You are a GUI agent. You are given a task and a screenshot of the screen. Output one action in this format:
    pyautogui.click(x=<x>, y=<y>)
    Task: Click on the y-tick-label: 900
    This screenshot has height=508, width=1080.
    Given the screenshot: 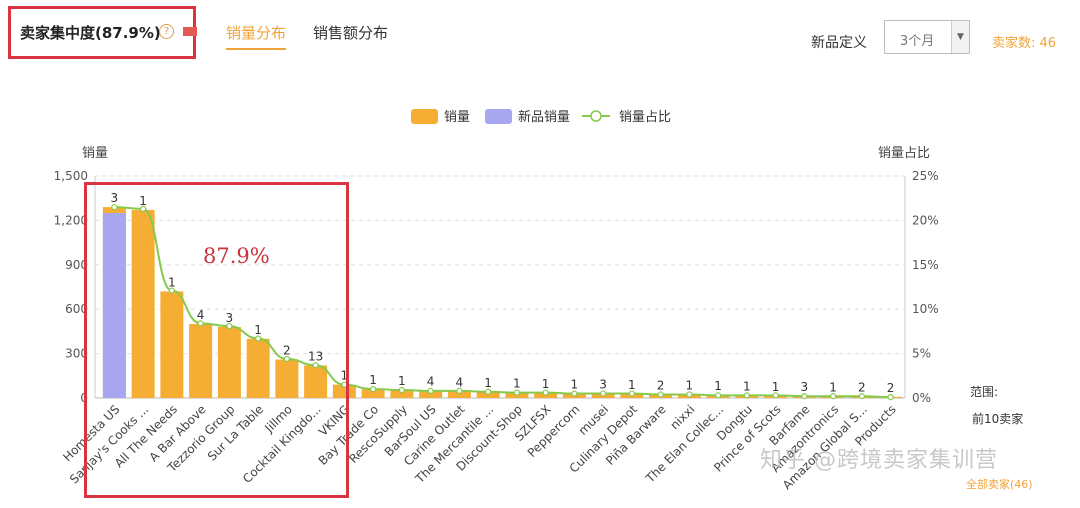 What is the action you would take?
    pyautogui.click(x=76, y=265)
    